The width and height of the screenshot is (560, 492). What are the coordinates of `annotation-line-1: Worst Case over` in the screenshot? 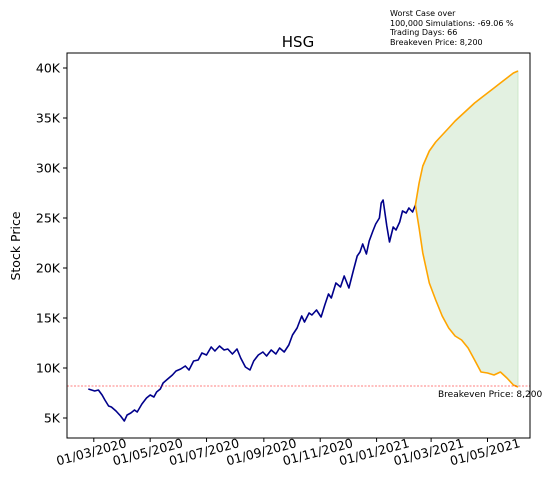 It's located at (423, 13).